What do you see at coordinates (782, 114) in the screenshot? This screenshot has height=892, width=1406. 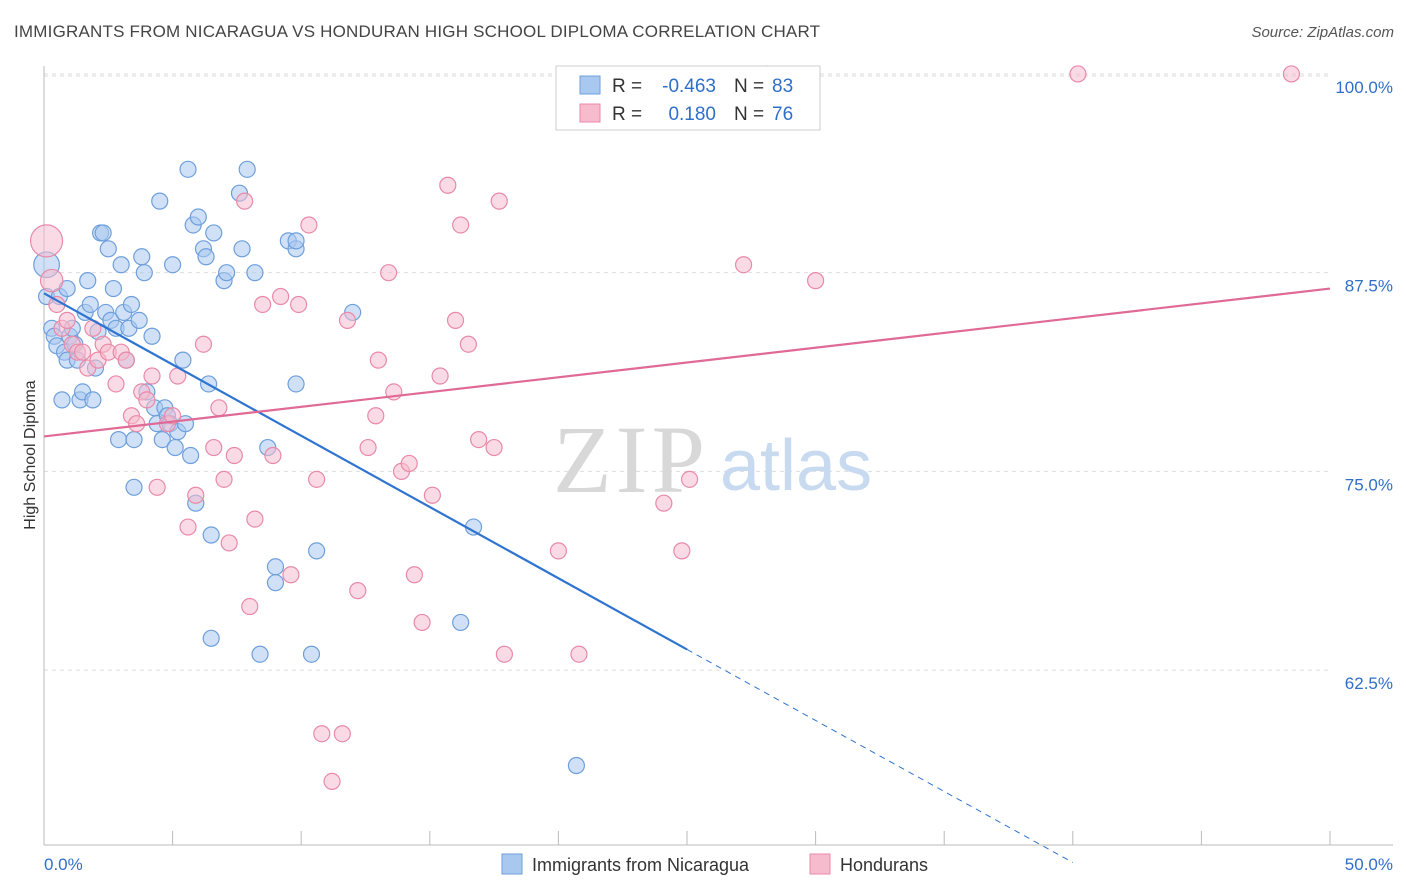 I see `stats-n-value-pink: 76` at bounding box center [782, 114].